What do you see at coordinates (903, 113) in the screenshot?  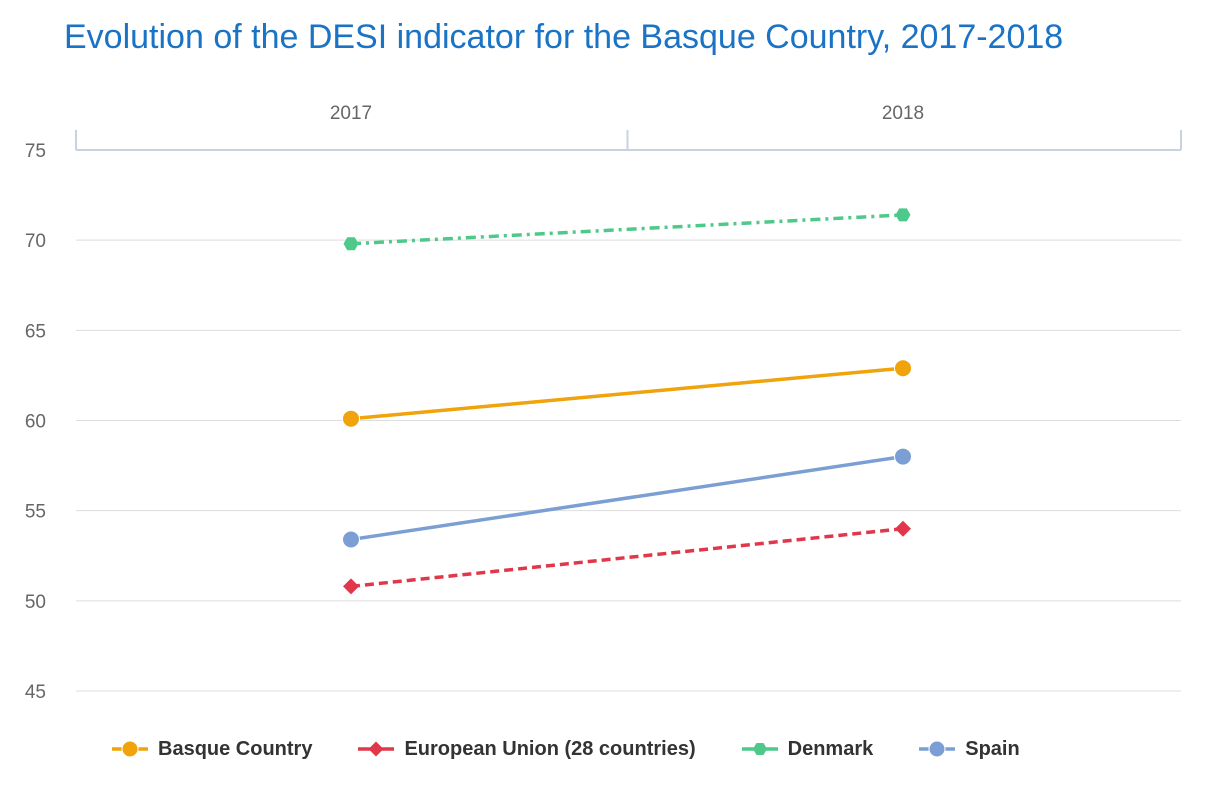 I see `x-tick-label: 2018` at bounding box center [903, 113].